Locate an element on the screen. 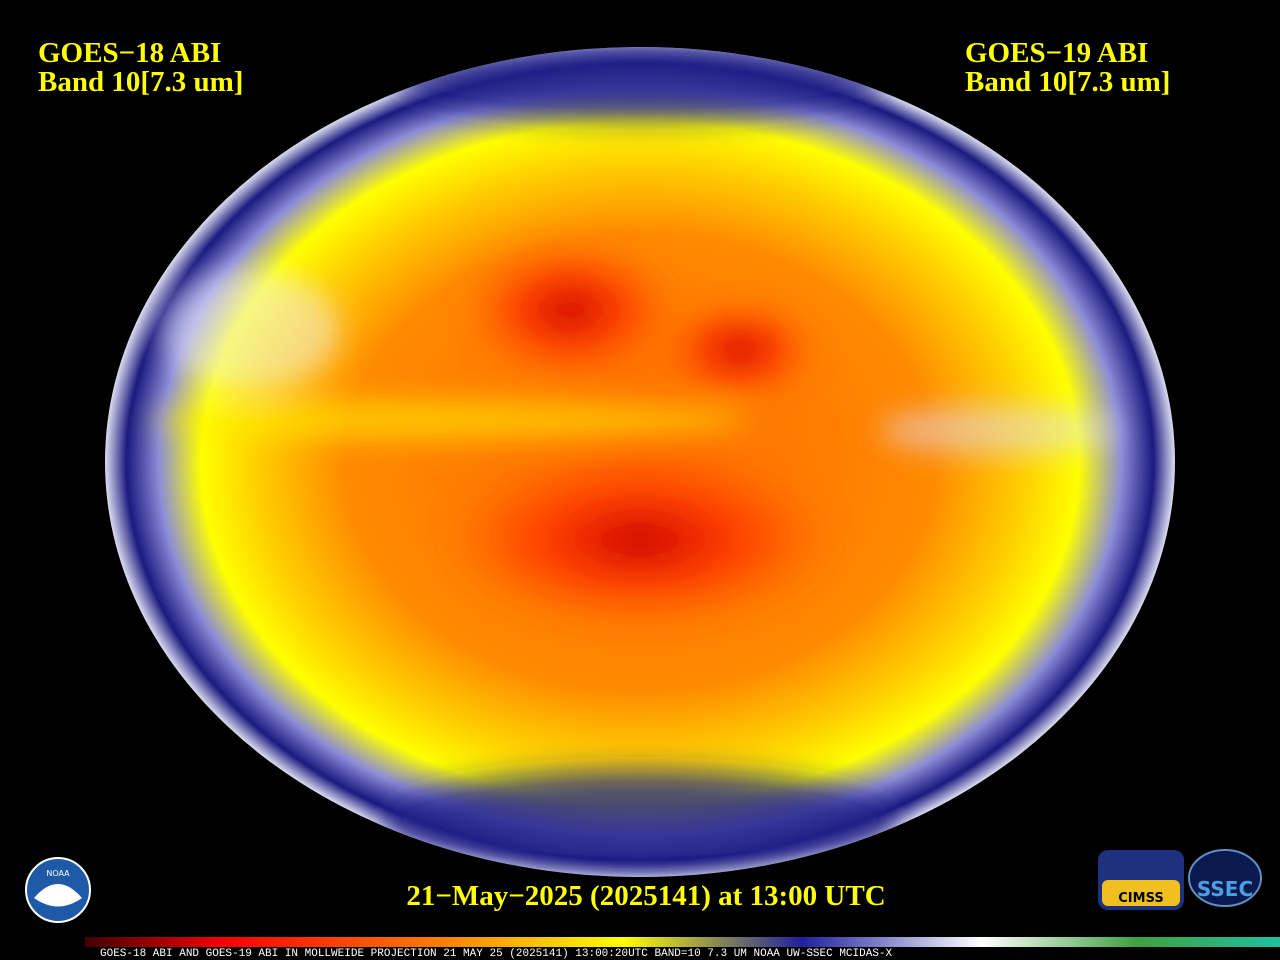 The image size is (1280, 960). left-label: GOES−18 ABI is located at coordinates (129, 53).